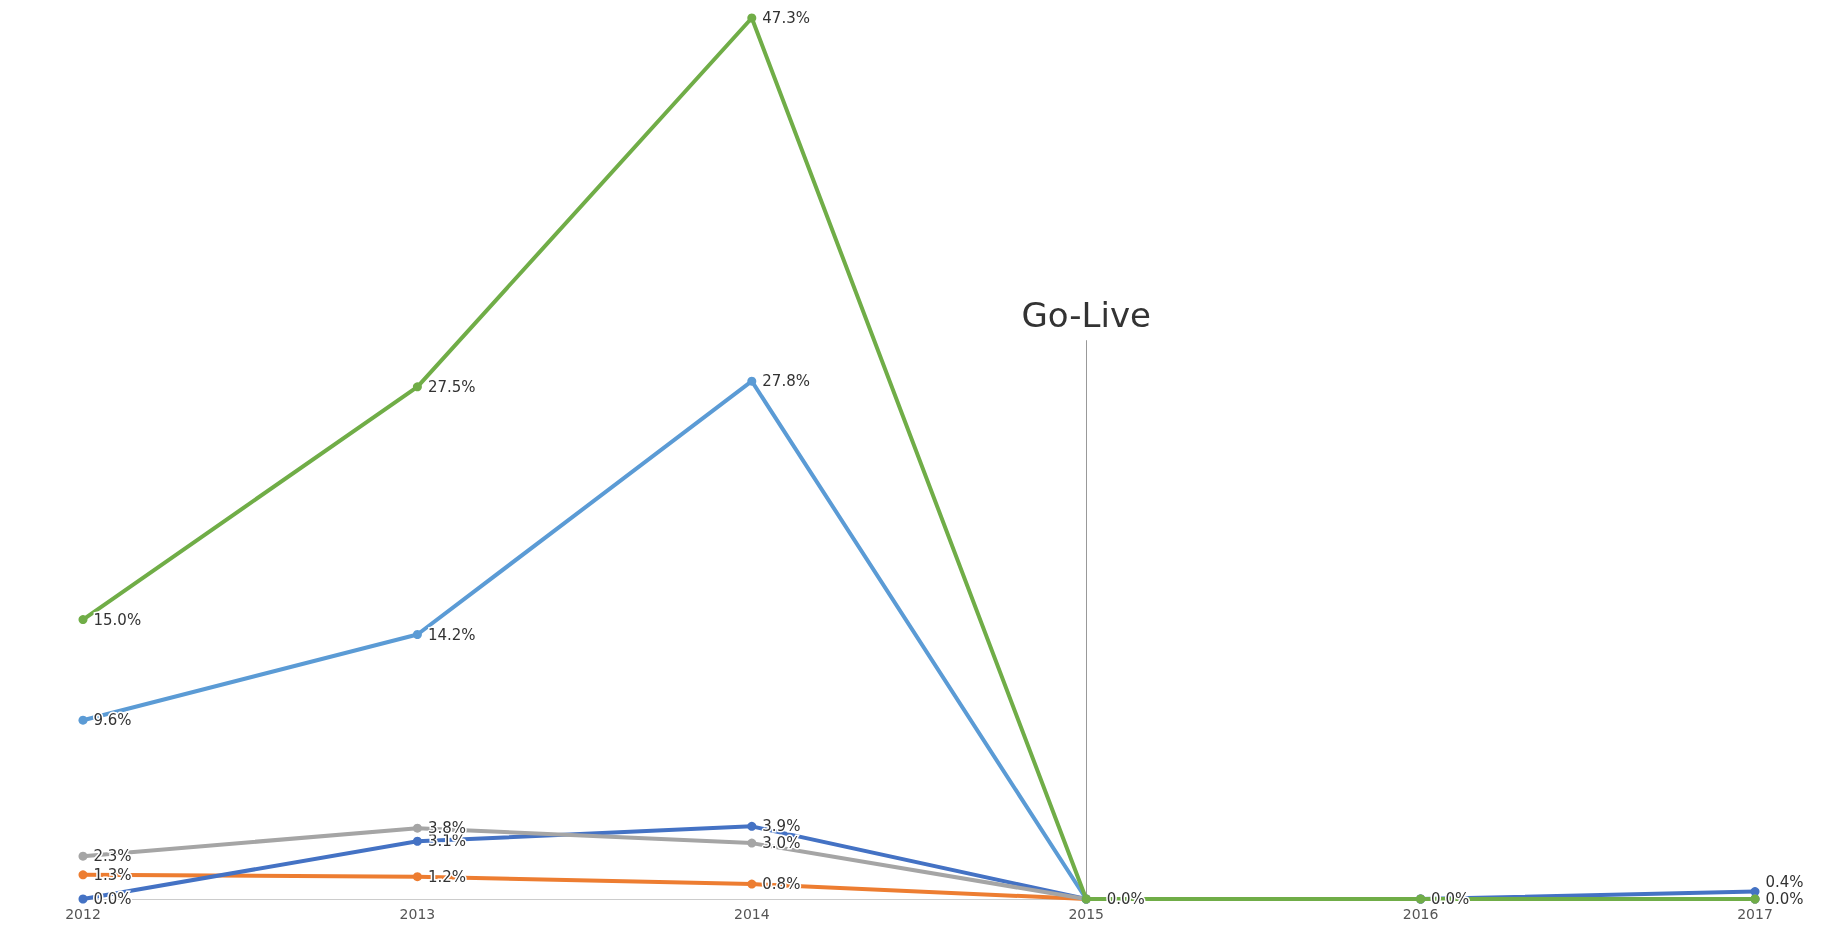  I want to click on data-label: 3.0%, so click(781, 843).